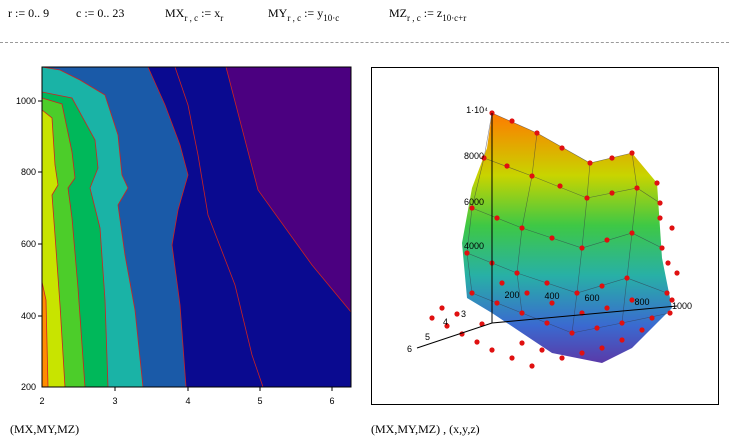  Describe the element at coordinates (28, 316) in the screenshot. I see `contour-y-tick: 400` at that location.